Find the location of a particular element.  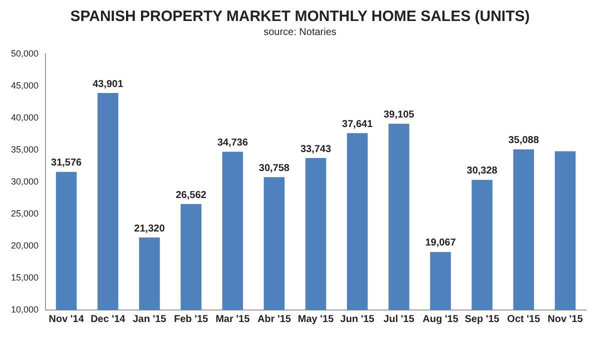

data-label: 19,067 is located at coordinates (440, 243).